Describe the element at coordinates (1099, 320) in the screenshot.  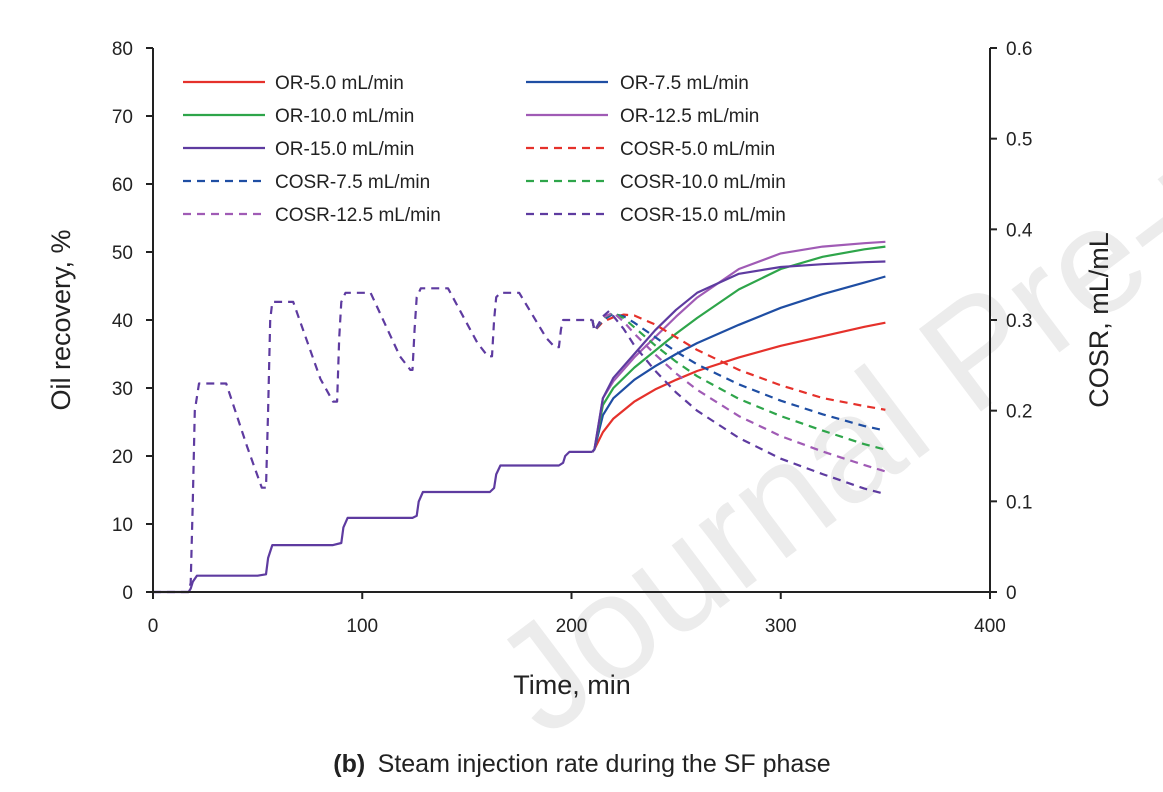
I see `y2-axis-title: COSR, mL/mL` at that location.